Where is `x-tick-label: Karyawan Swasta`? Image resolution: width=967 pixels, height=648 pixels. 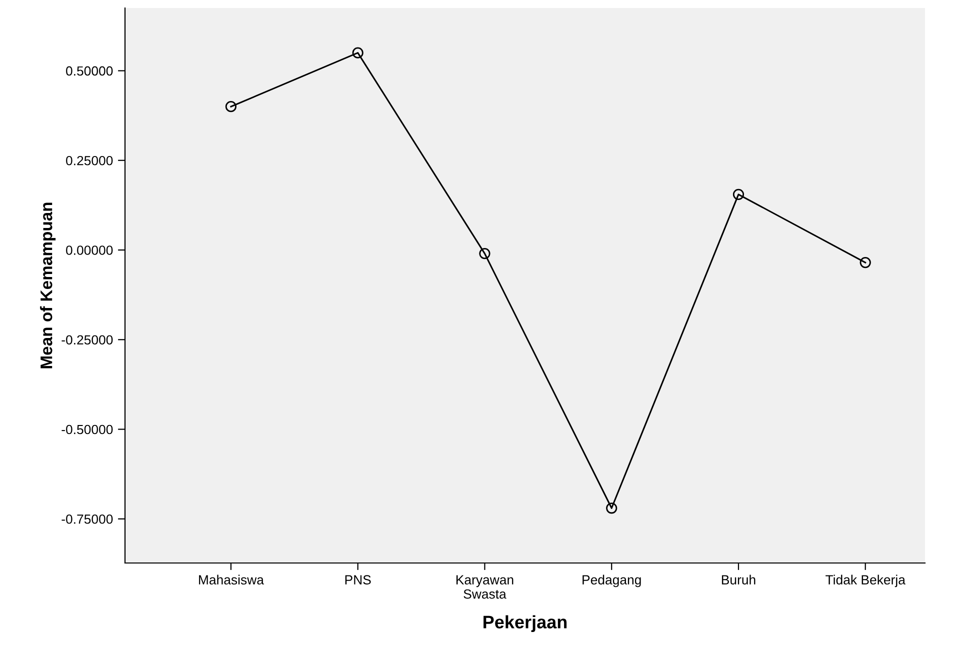 x-tick-label: Karyawan Swasta is located at coordinates (485, 587).